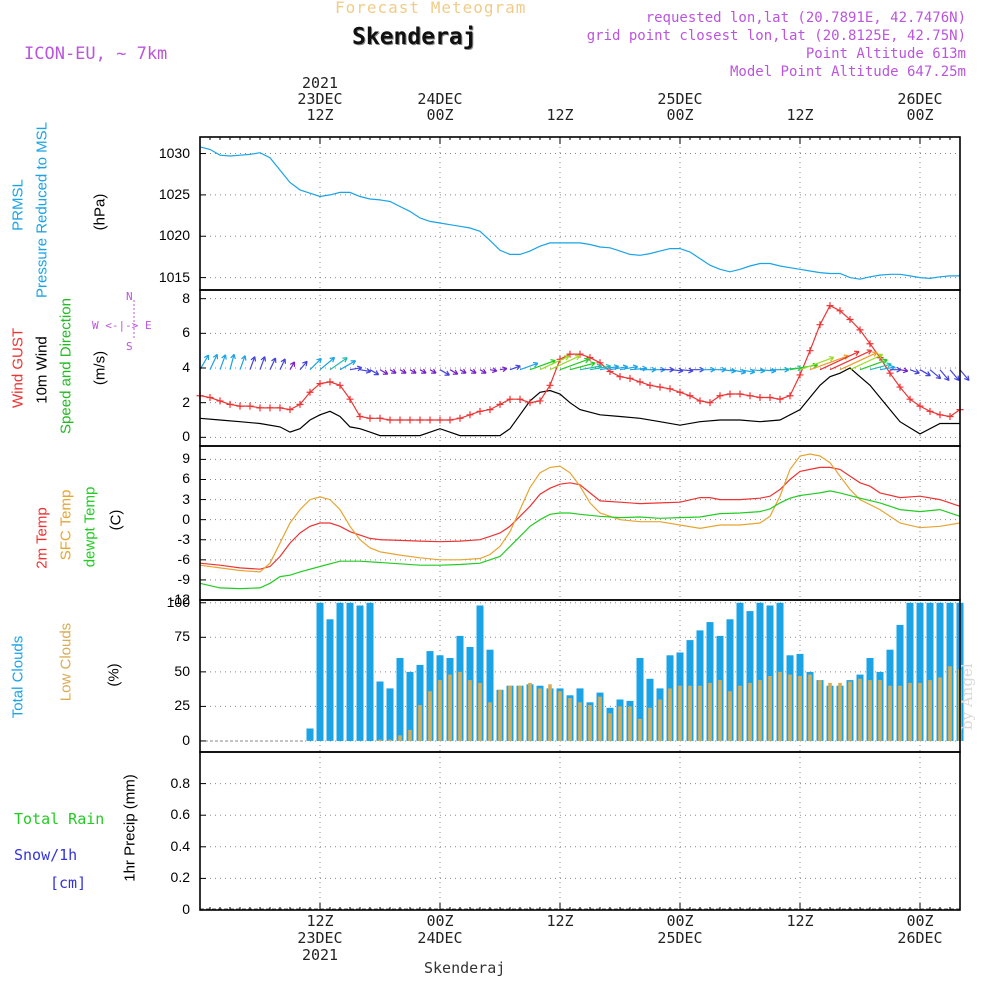 The image size is (1000, 1000). I want to click on compass-we: W <-|-> E, so click(122, 325).